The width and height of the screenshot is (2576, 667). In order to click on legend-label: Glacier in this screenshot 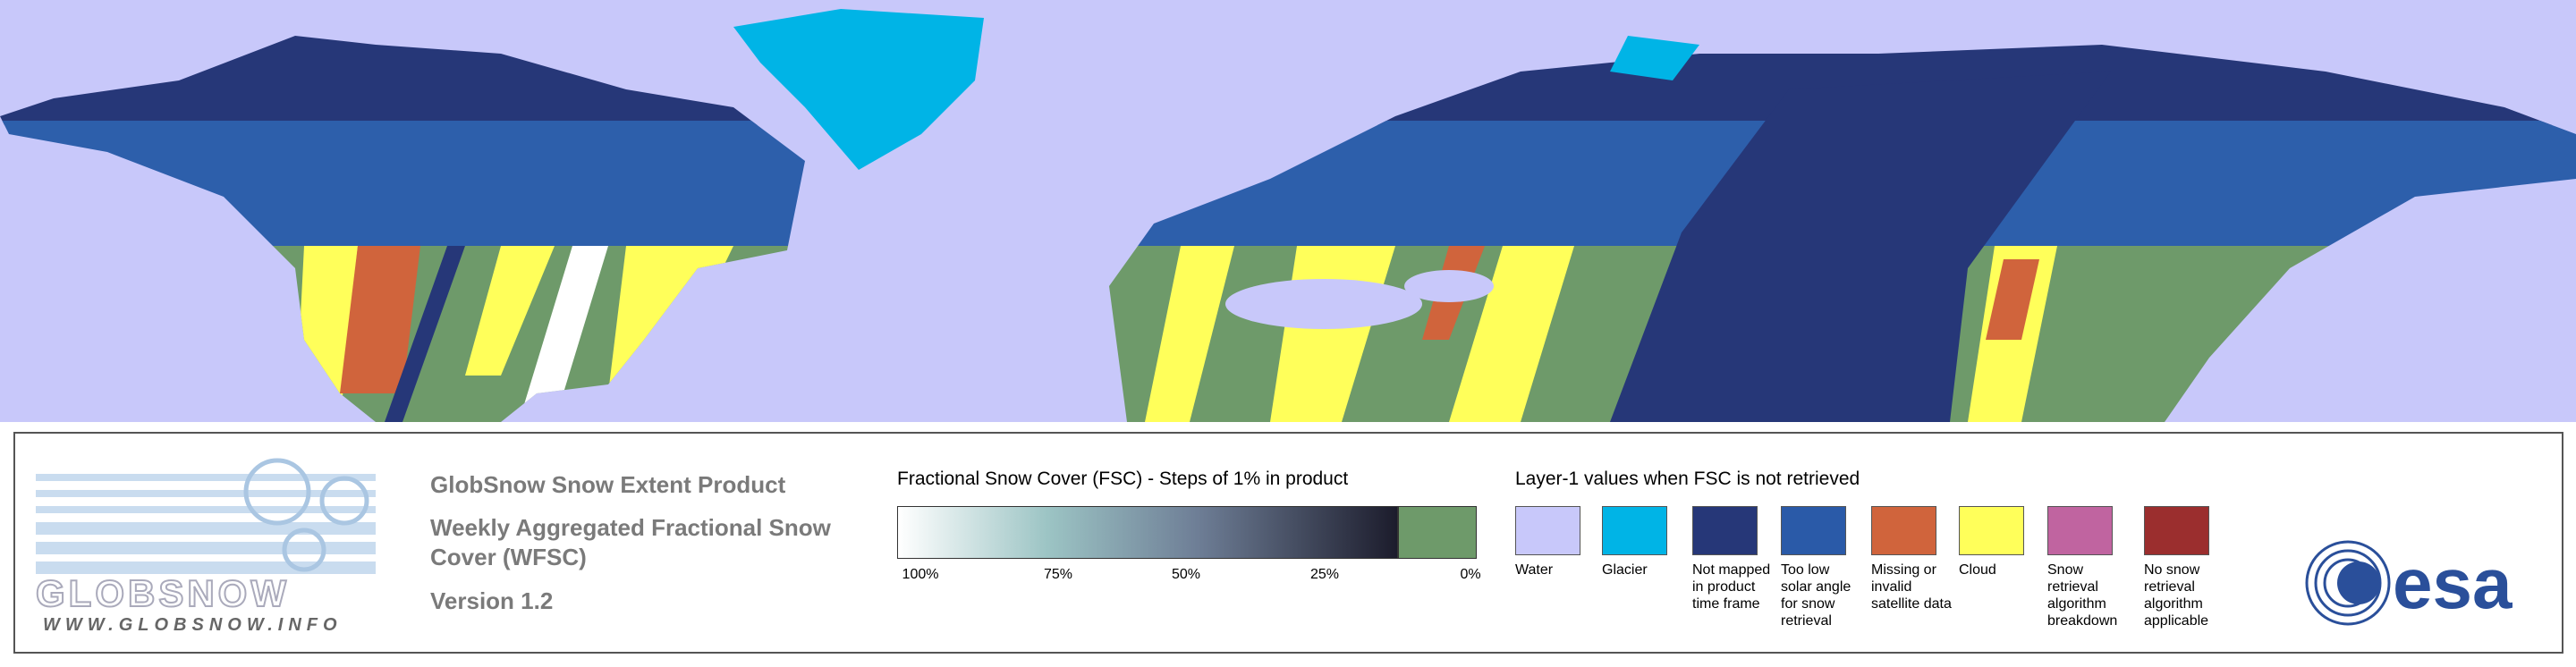, I will do `click(1625, 570)`.